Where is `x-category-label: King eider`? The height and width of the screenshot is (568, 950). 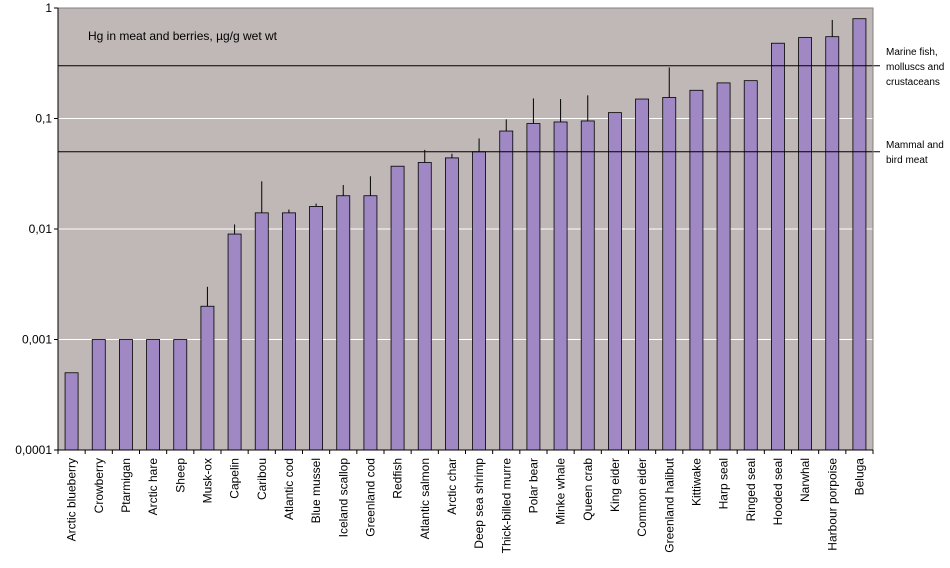 x-category-label: King eider is located at coordinates (615, 485).